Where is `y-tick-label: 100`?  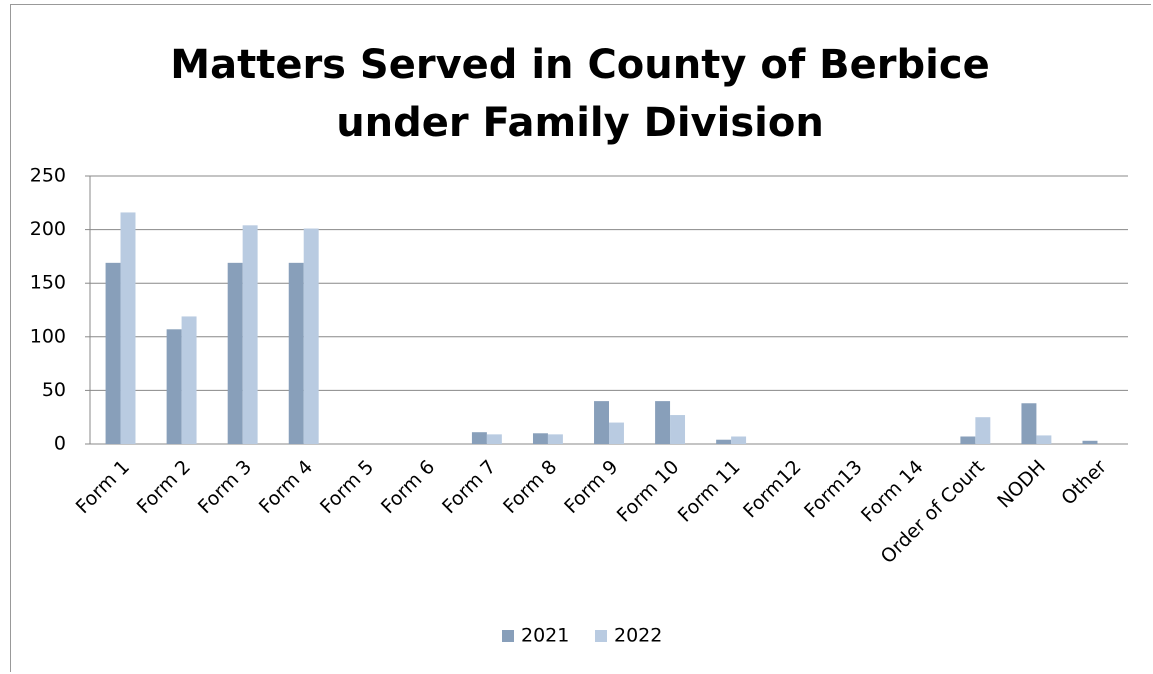
y-tick-label: 100 is located at coordinates (48, 336).